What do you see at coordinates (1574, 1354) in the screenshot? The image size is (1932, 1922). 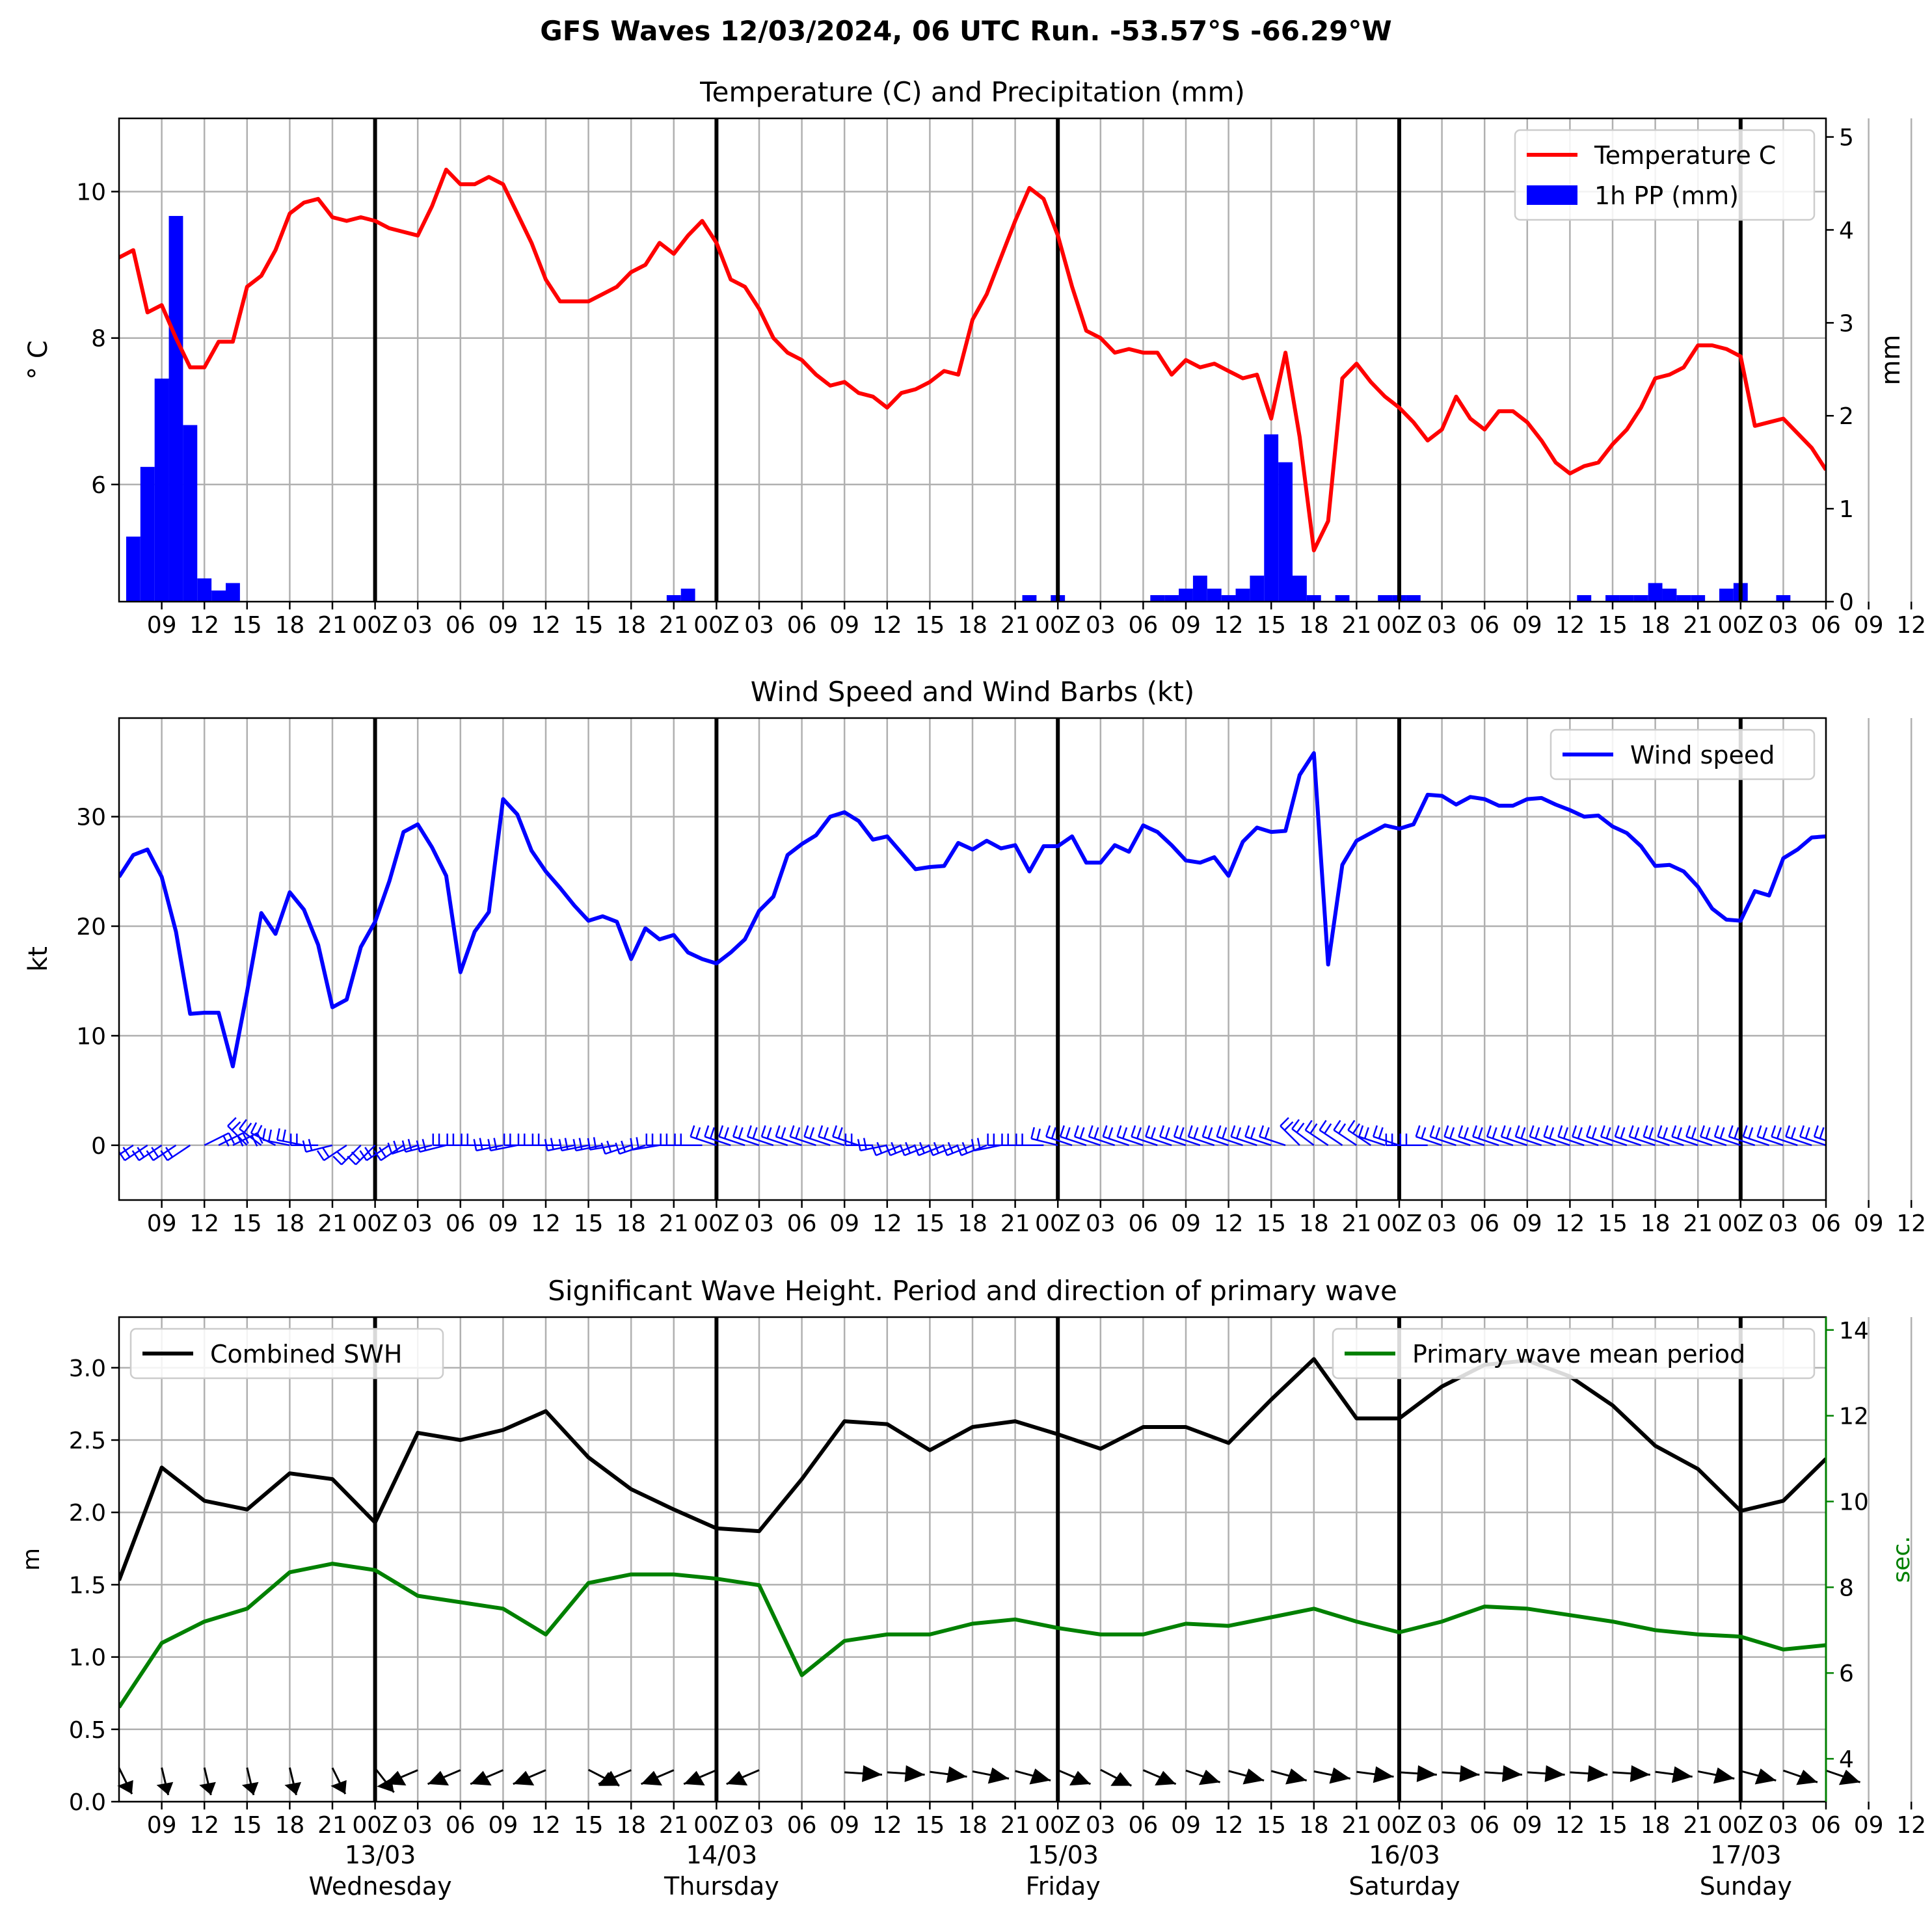 I see `legend: Primary wave mean period` at bounding box center [1574, 1354].